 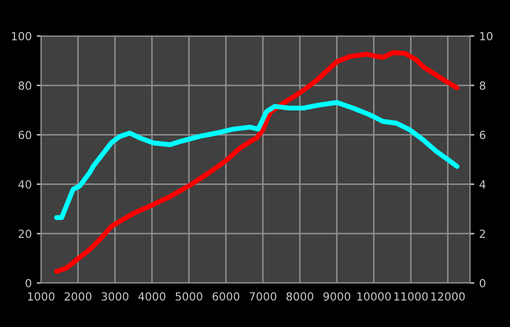 I want to click on x-tick-label: 4000, so click(x=152, y=296).